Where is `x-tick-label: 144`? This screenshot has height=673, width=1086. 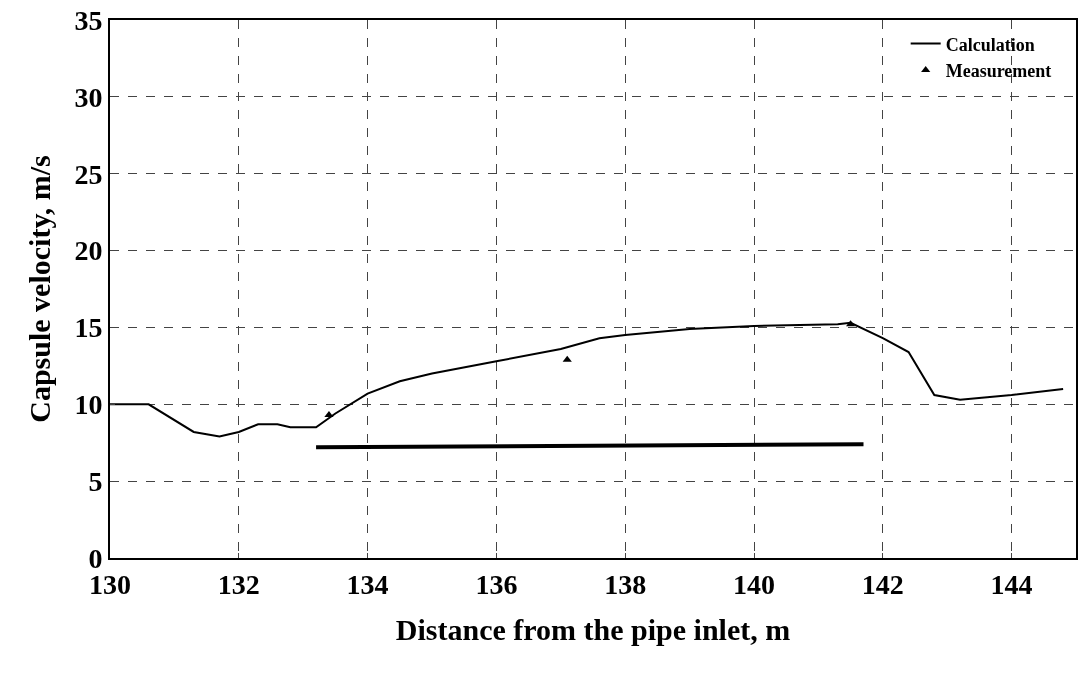 x-tick-label: 144 is located at coordinates (1011, 584).